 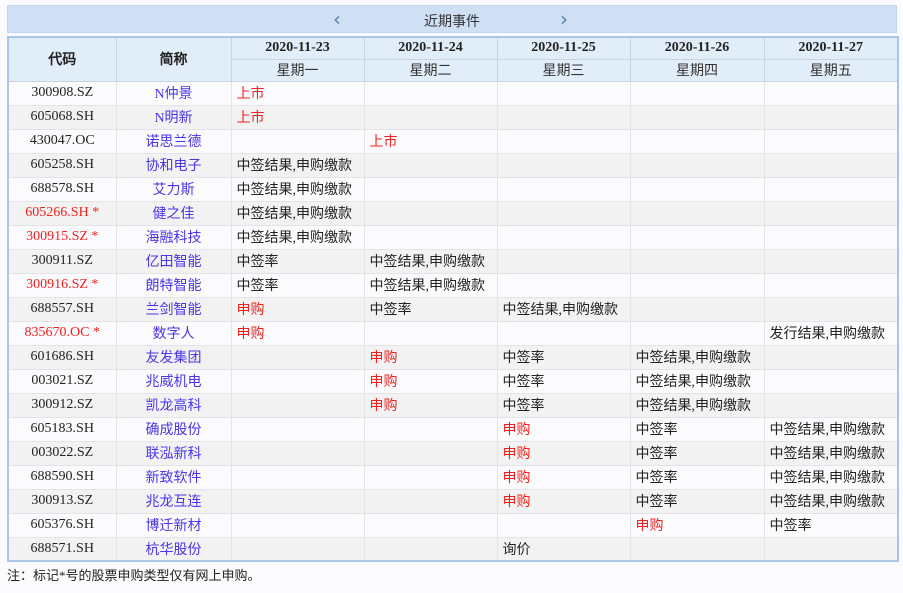 I want to click on stock-code: 300913.SZ, so click(x=62, y=501).